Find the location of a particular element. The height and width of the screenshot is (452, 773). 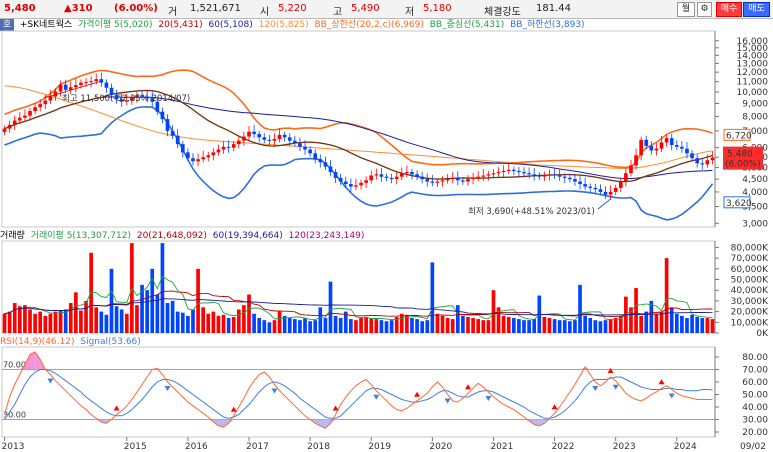

price-tick-label: 9,000 is located at coordinates (755, 105).